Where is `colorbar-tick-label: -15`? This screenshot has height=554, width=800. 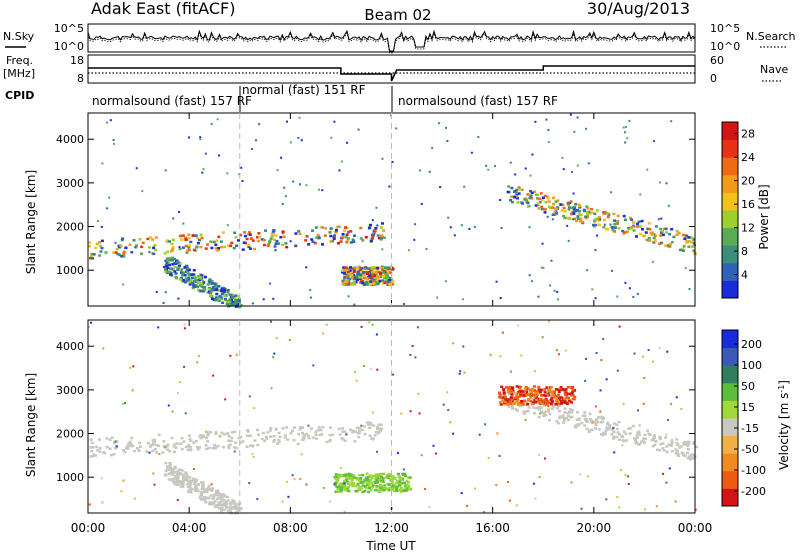 colorbar-tick-label: -15 is located at coordinates (750, 428).